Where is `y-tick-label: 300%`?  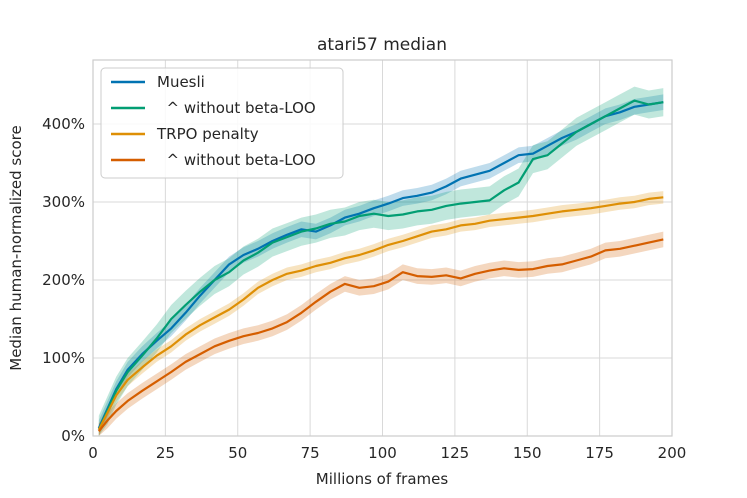
y-tick-label: 300% is located at coordinates (63, 202).